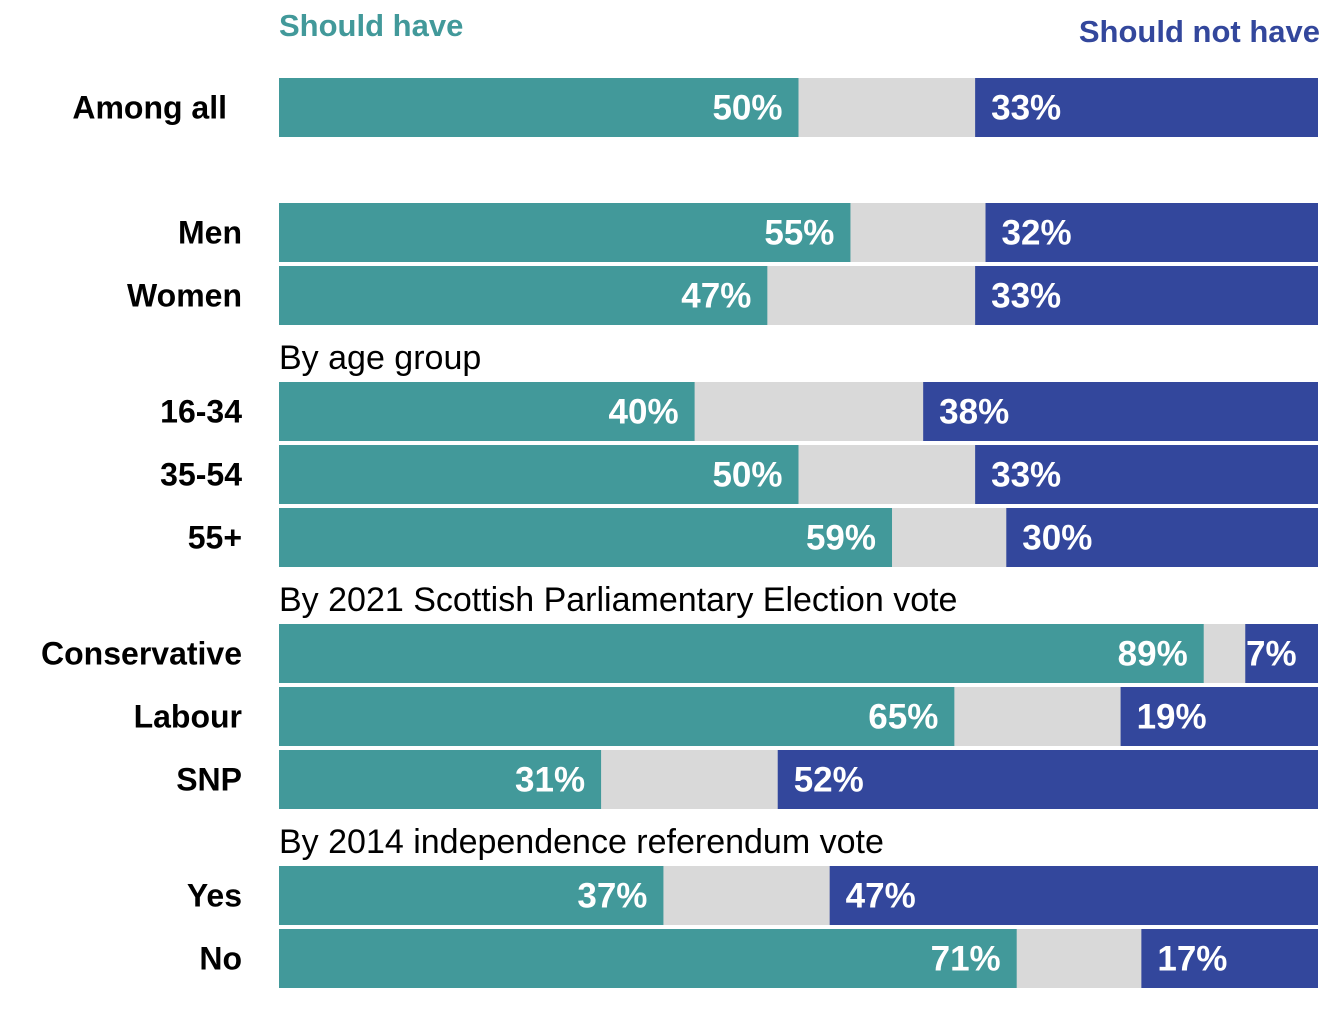  Describe the element at coordinates (1172, 717) in the screenshot. I see `data-label-should-not-have: 19%` at that location.